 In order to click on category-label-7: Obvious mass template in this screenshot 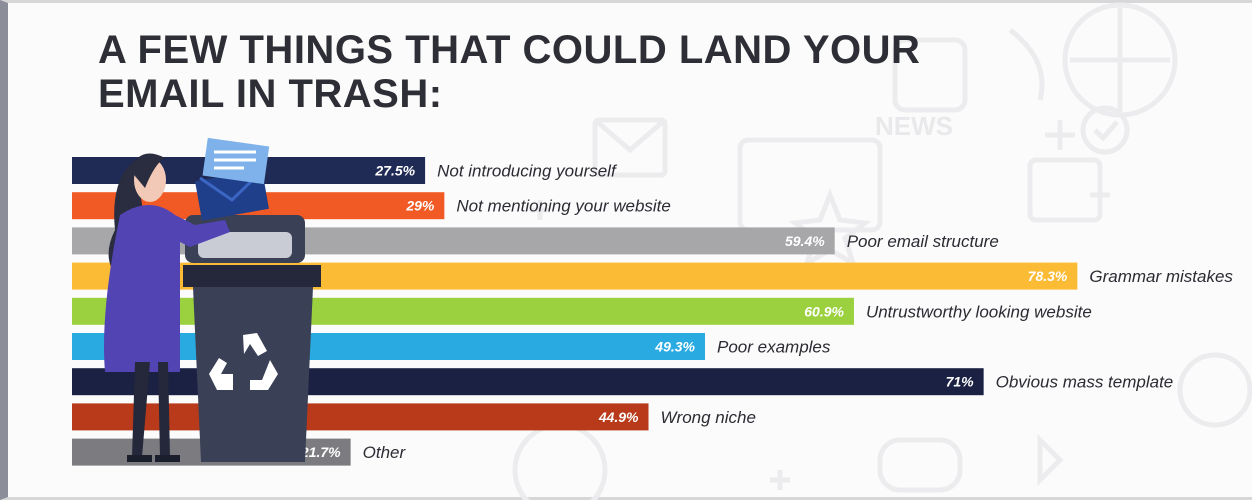, I will do `click(1085, 382)`.